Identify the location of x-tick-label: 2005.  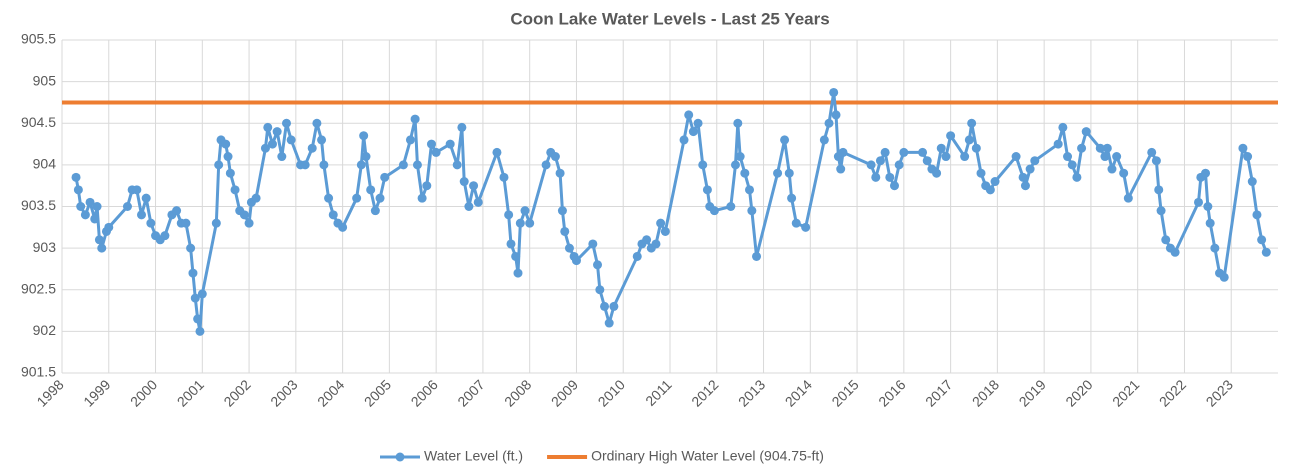
(377, 392).